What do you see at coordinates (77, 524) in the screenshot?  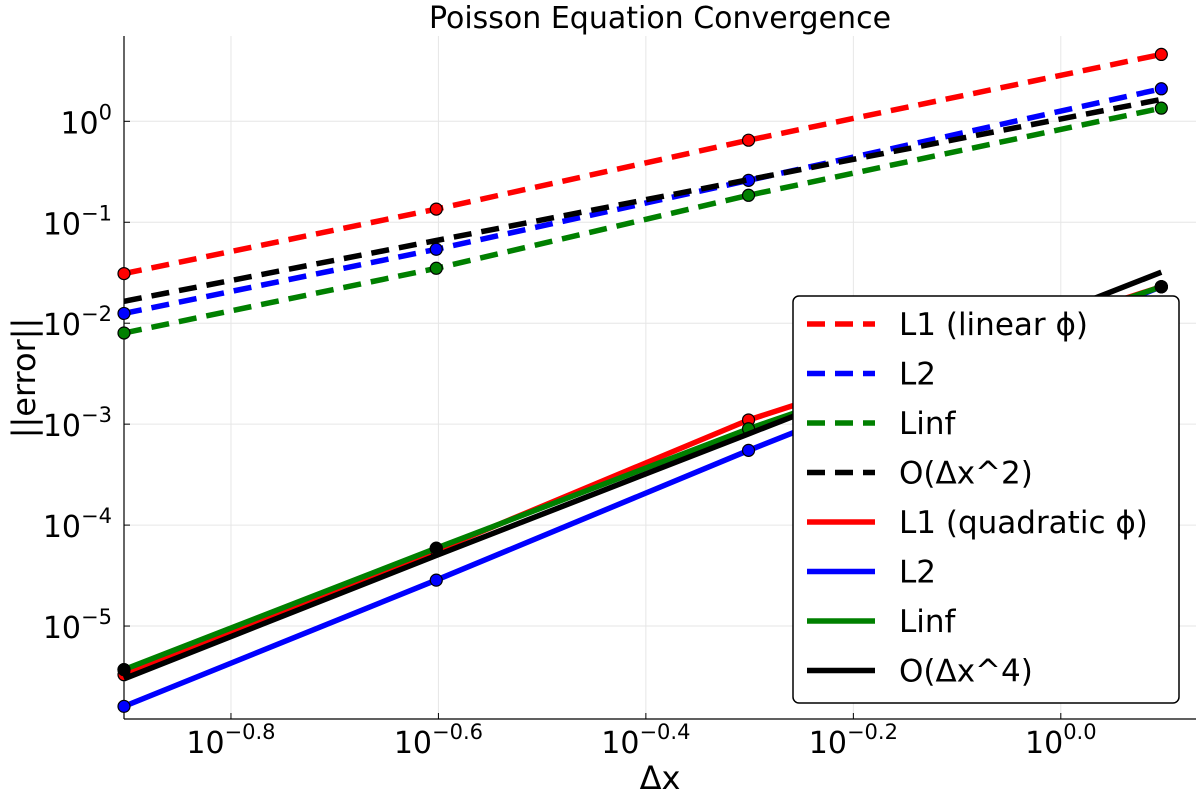 I see `y-tick-label: 10⁻⁴` at bounding box center [77, 524].